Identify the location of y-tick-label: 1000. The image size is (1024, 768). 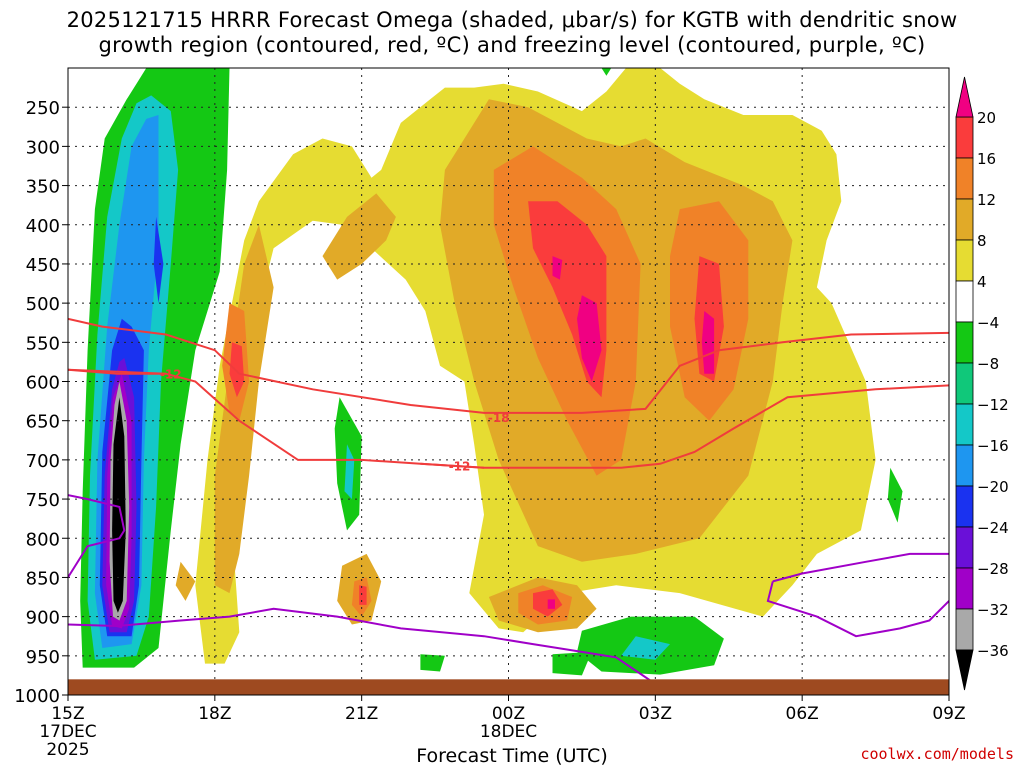
(37, 696).